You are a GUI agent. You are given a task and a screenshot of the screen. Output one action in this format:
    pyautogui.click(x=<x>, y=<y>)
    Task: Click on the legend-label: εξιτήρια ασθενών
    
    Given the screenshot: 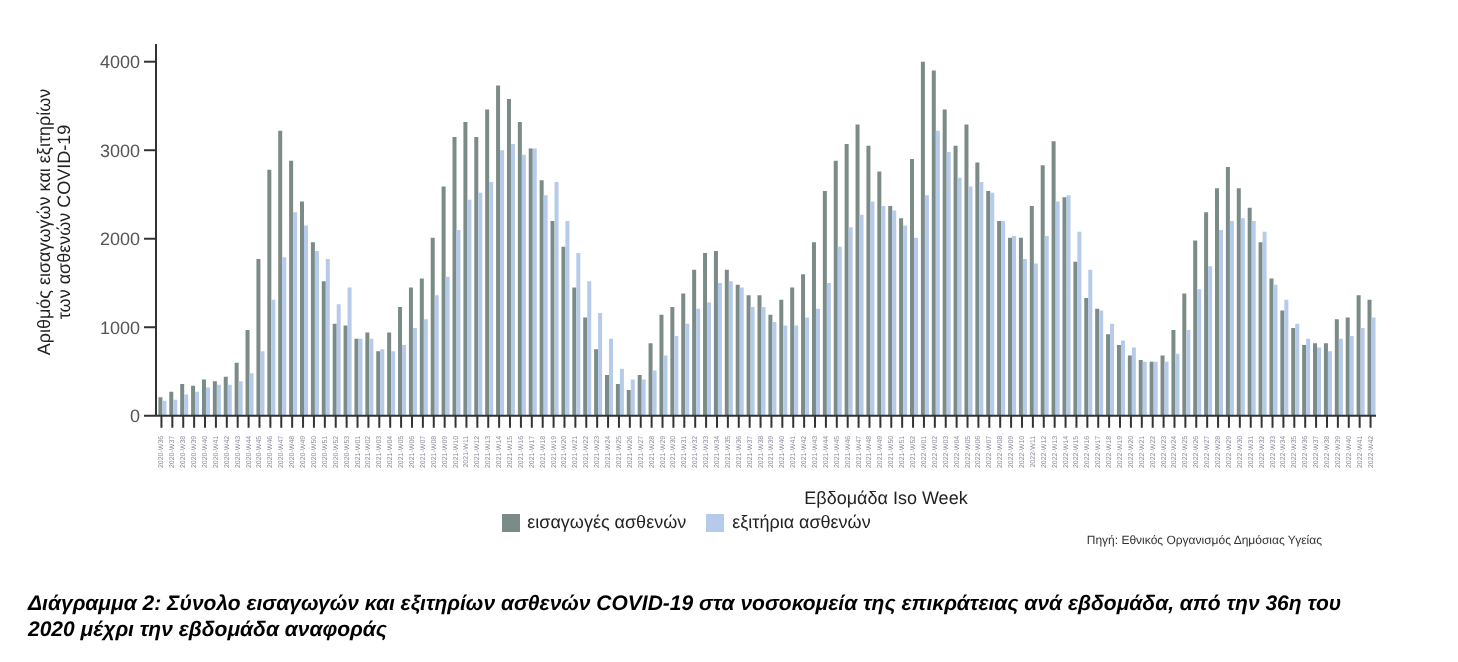 What is the action you would take?
    pyautogui.click(x=801, y=521)
    